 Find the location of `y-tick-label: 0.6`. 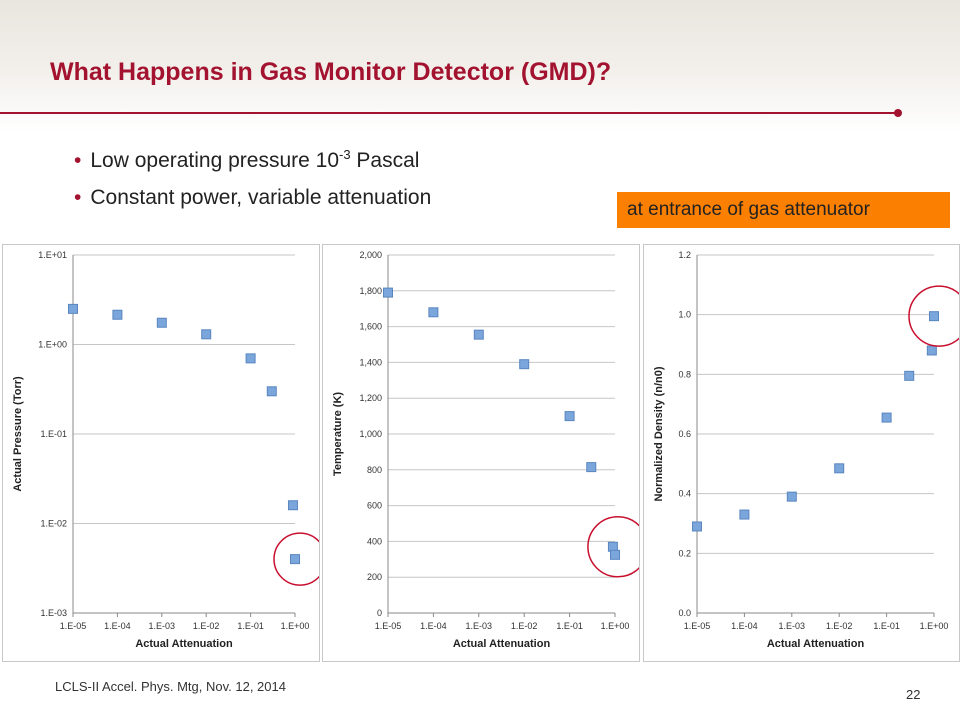

y-tick-label: 0.6 is located at coordinates (684, 434).